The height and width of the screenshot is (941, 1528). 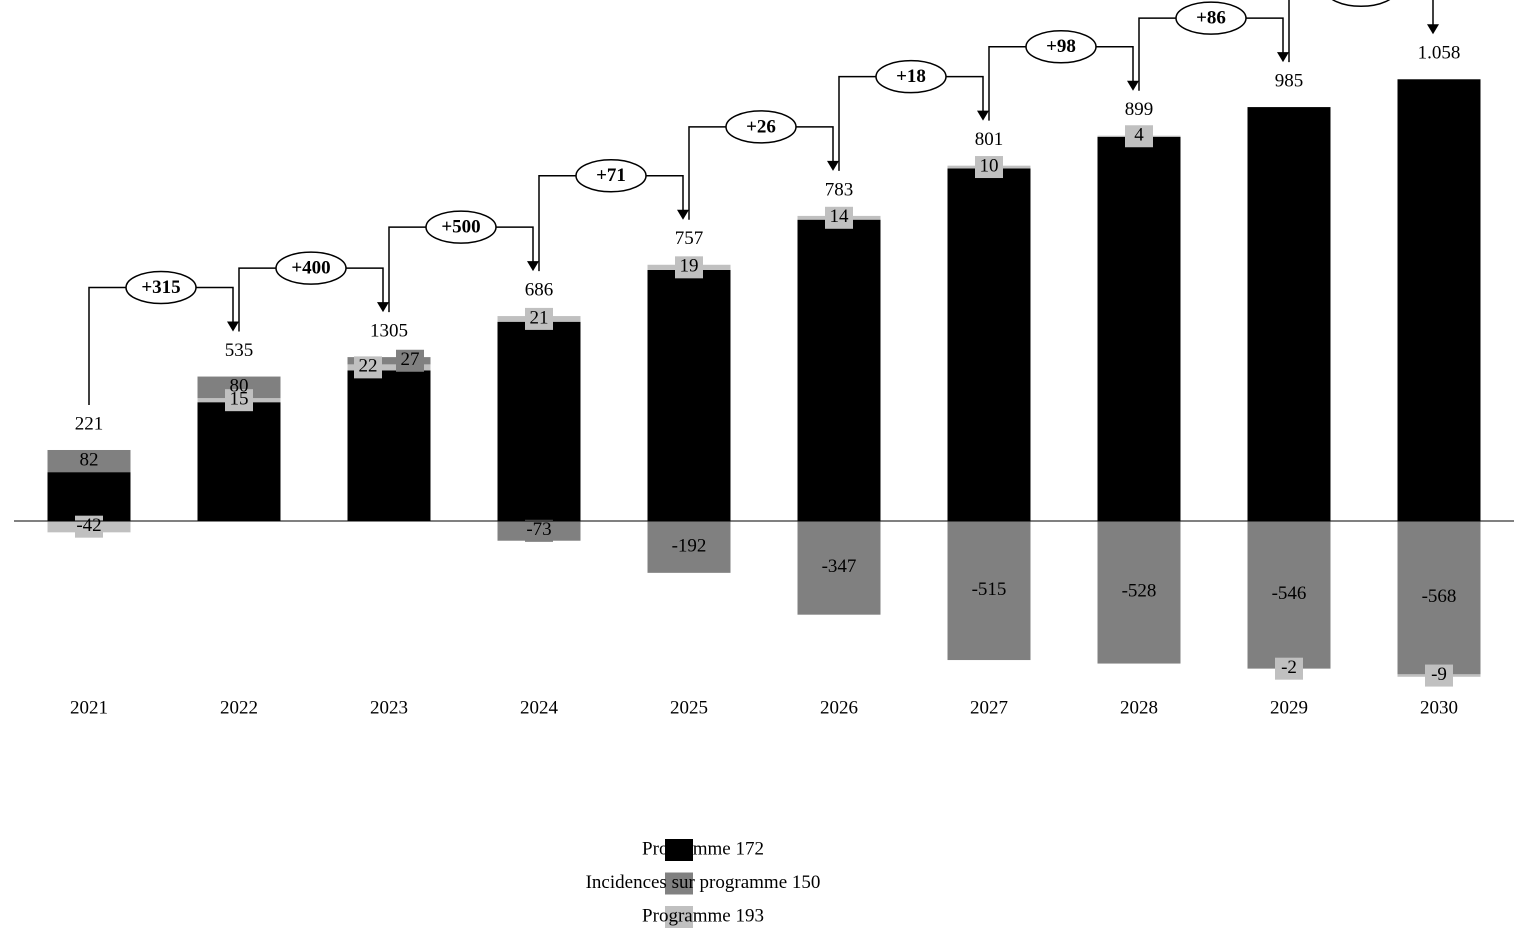 What do you see at coordinates (689, 266) in the screenshot?
I see `data-label: 19` at bounding box center [689, 266].